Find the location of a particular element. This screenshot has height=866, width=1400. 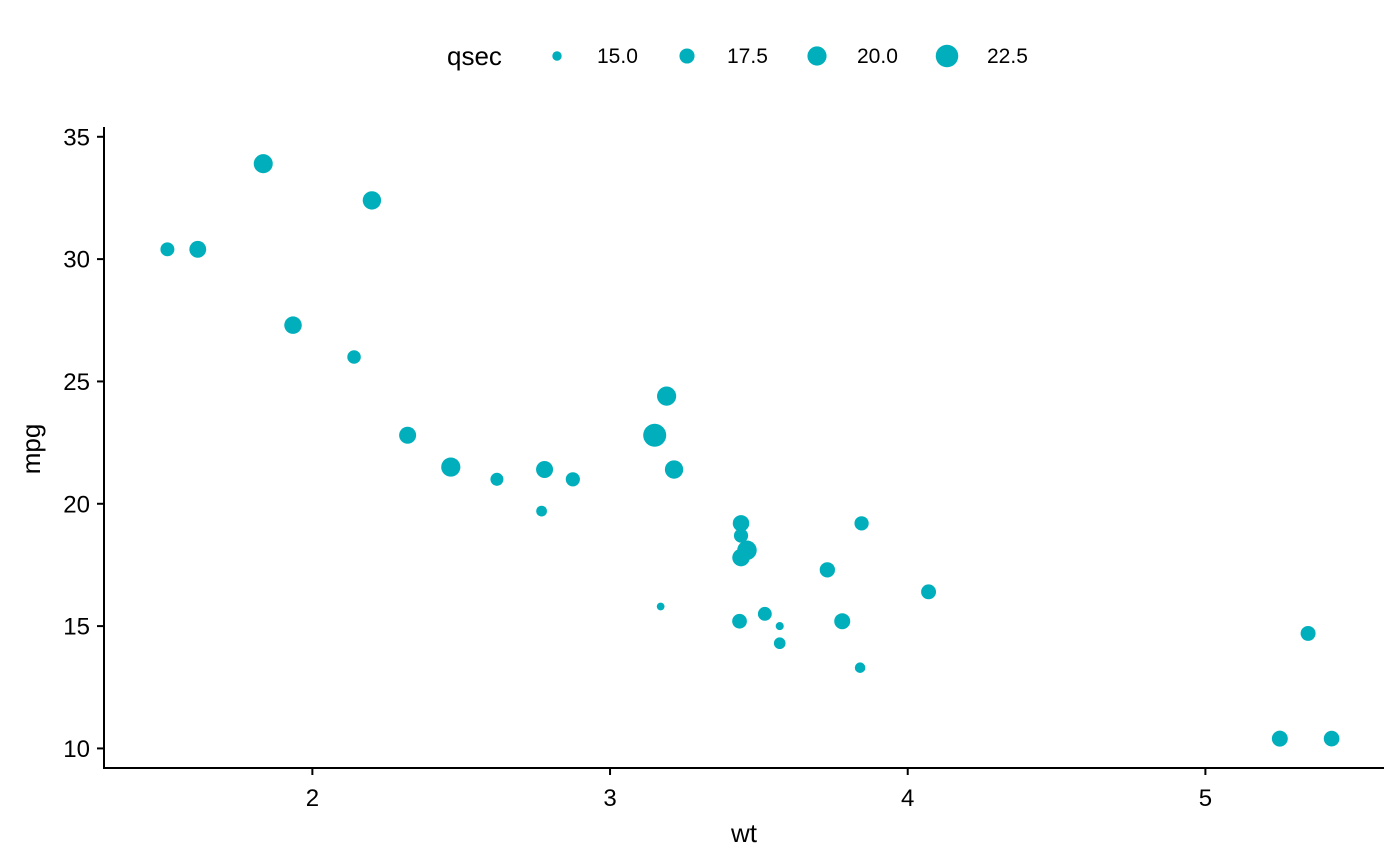

legend-label: 20.0 is located at coordinates (877, 56).